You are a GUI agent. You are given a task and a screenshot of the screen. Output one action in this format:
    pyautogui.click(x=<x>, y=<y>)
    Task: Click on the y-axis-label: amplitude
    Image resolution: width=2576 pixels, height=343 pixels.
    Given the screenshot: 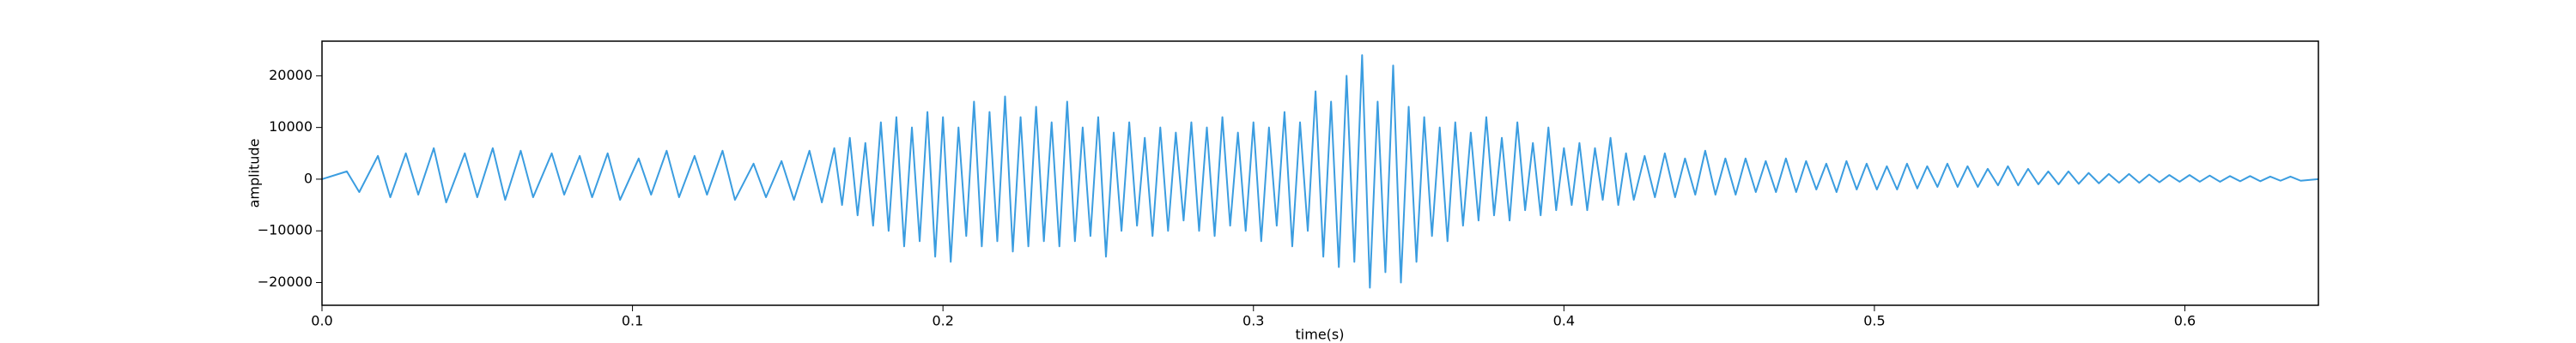 What is the action you would take?
    pyautogui.click(x=254, y=174)
    